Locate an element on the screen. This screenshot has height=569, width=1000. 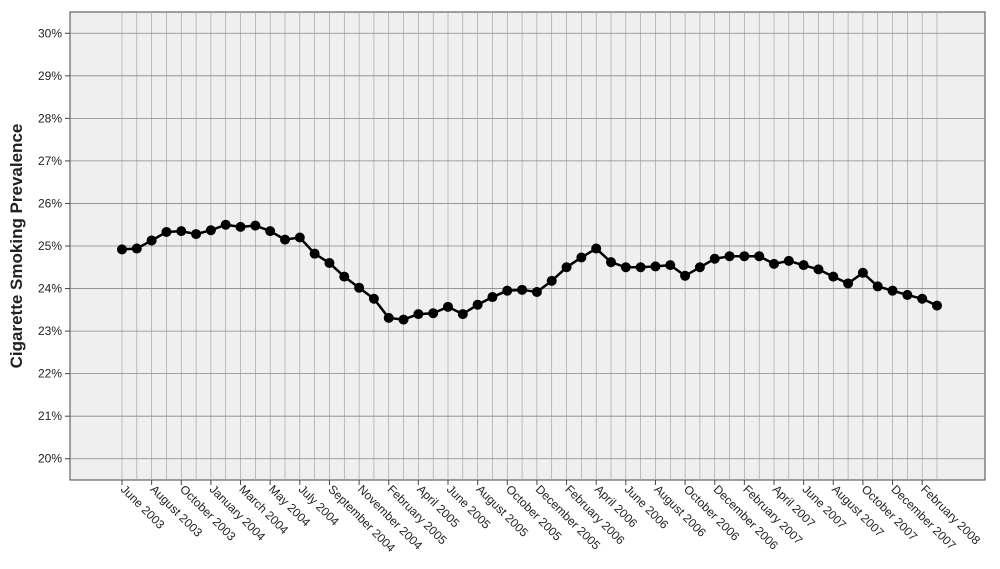
y-tick-label: 20% is located at coordinates (50, 459).